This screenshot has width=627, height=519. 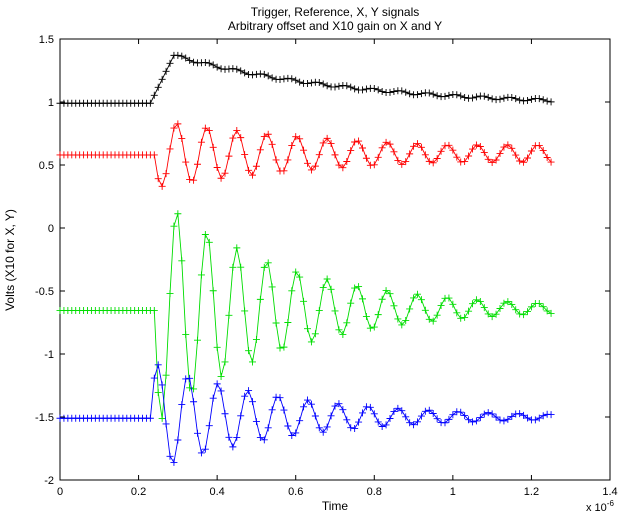 I want to click on y-tick-label: -2, so click(x=49, y=481).